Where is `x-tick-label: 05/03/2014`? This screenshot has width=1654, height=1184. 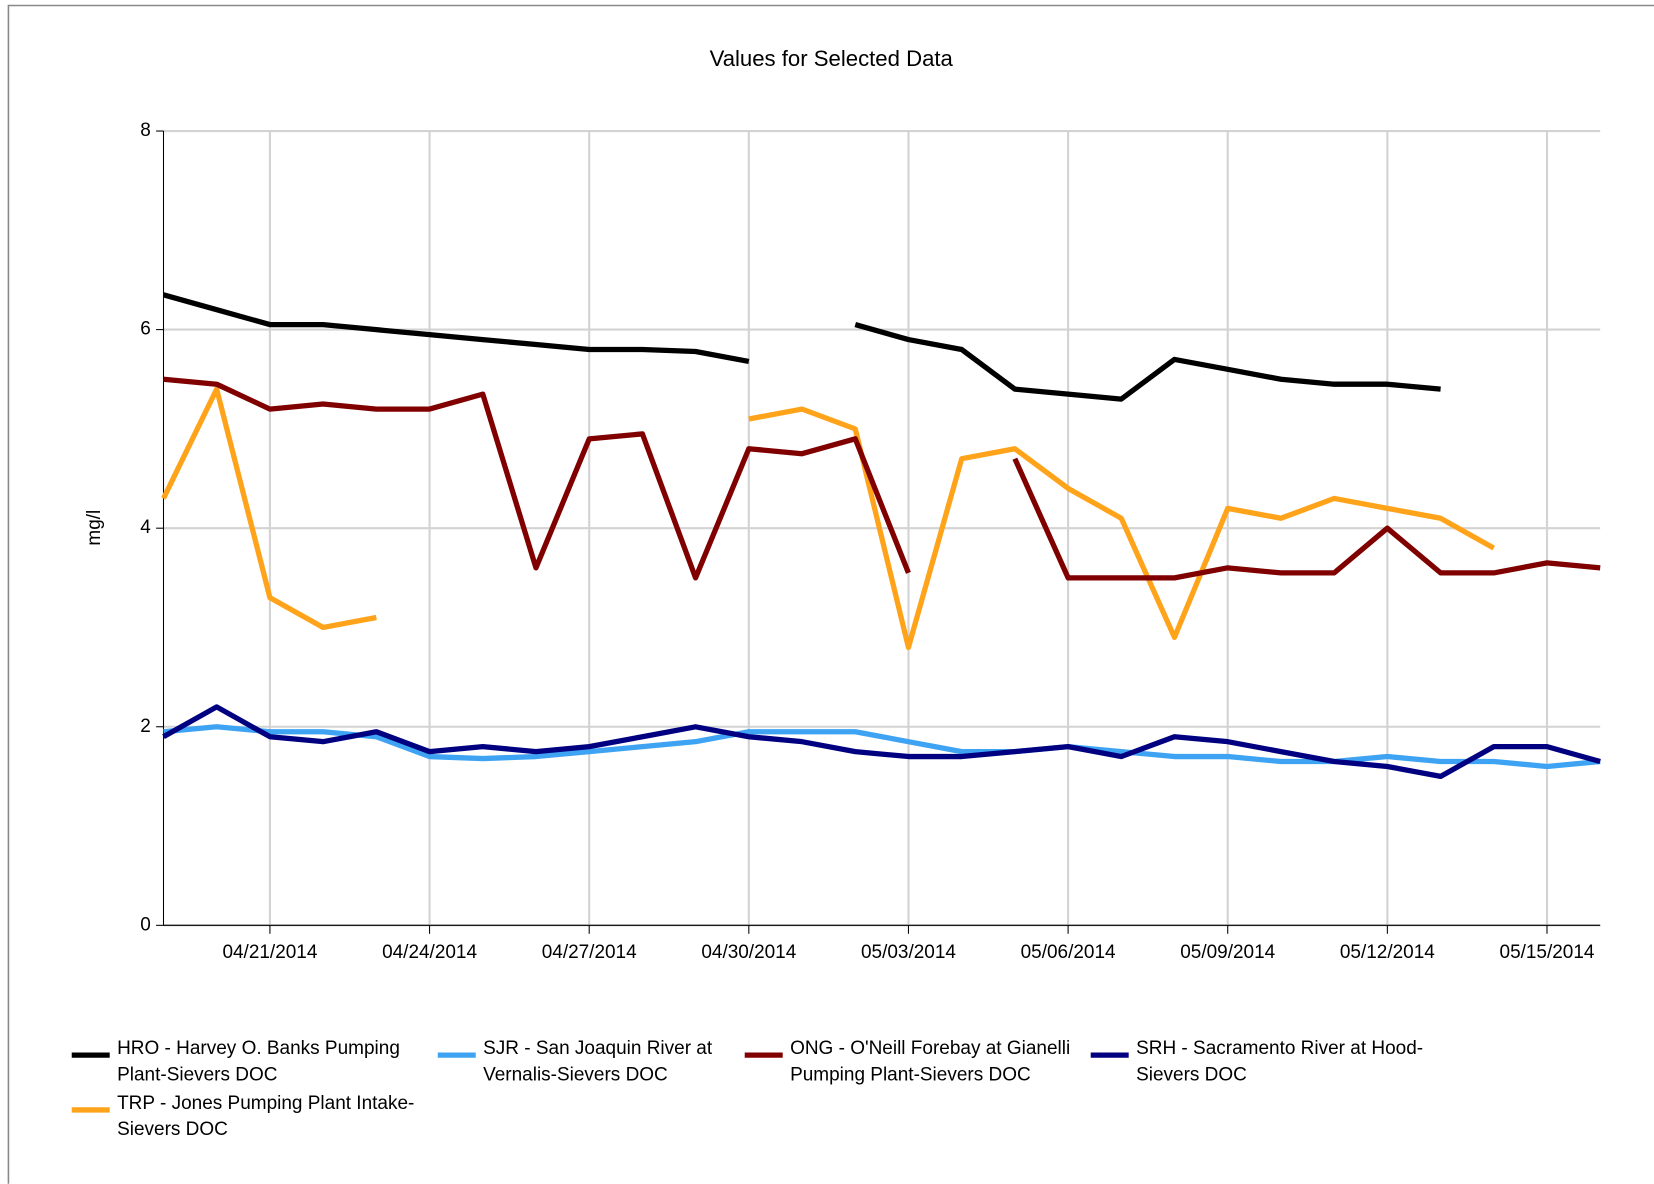
x-tick-label: 05/03/2014 is located at coordinates (908, 952).